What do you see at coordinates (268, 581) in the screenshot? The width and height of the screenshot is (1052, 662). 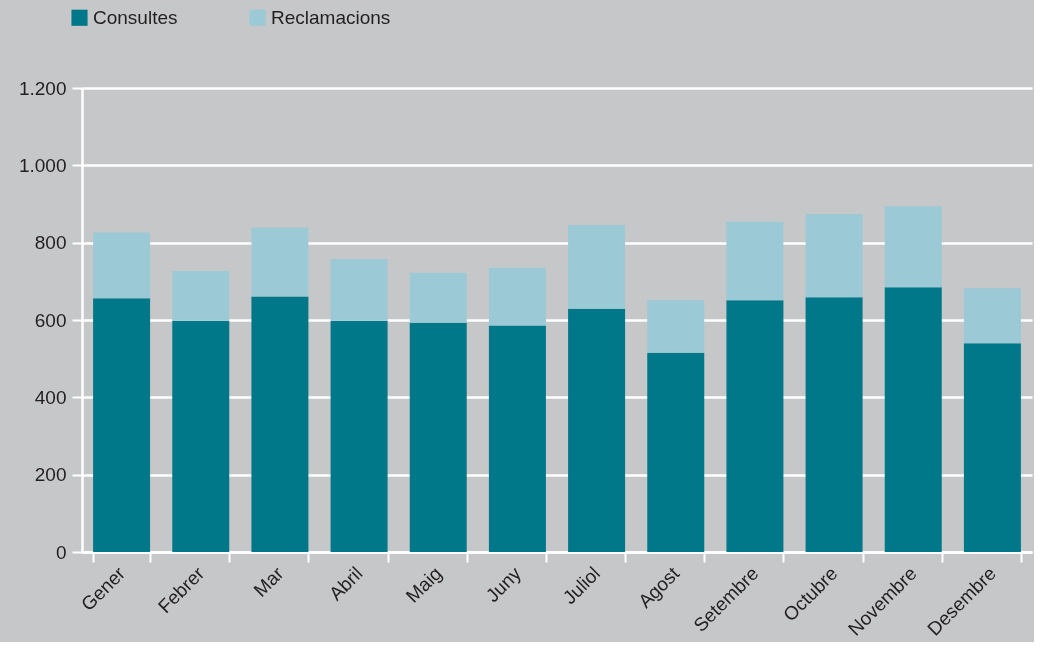 I see `x-tick-label: Mar` at bounding box center [268, 581].